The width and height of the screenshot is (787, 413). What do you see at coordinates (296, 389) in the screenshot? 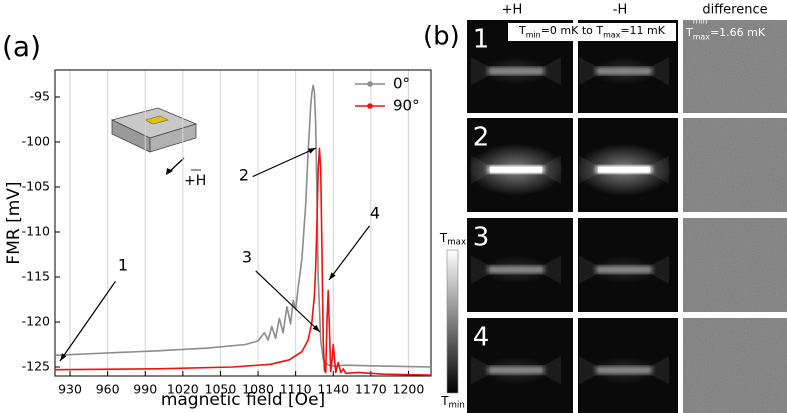
I see `x-tick-label: 1110` at bounding box center [296, 389].